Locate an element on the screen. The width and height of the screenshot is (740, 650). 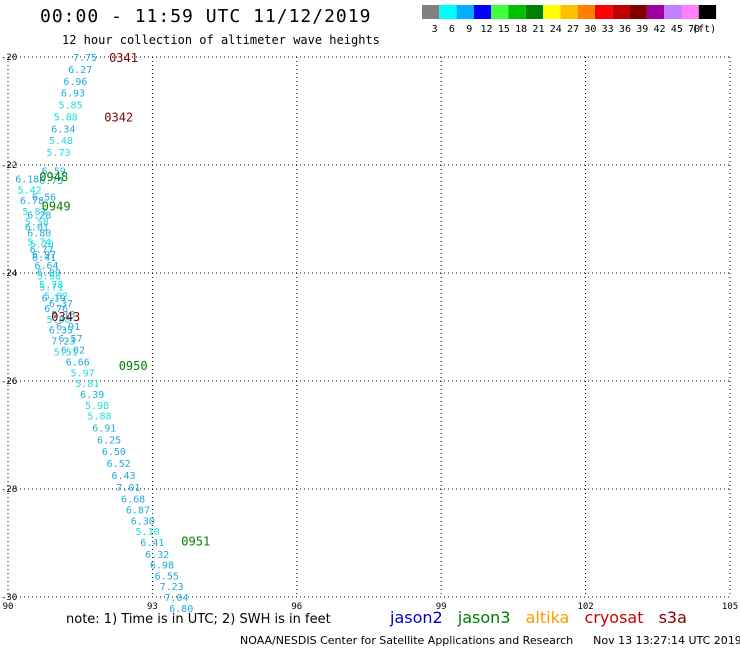
colorbar-label: 36 is located at coordinates (625, 29).